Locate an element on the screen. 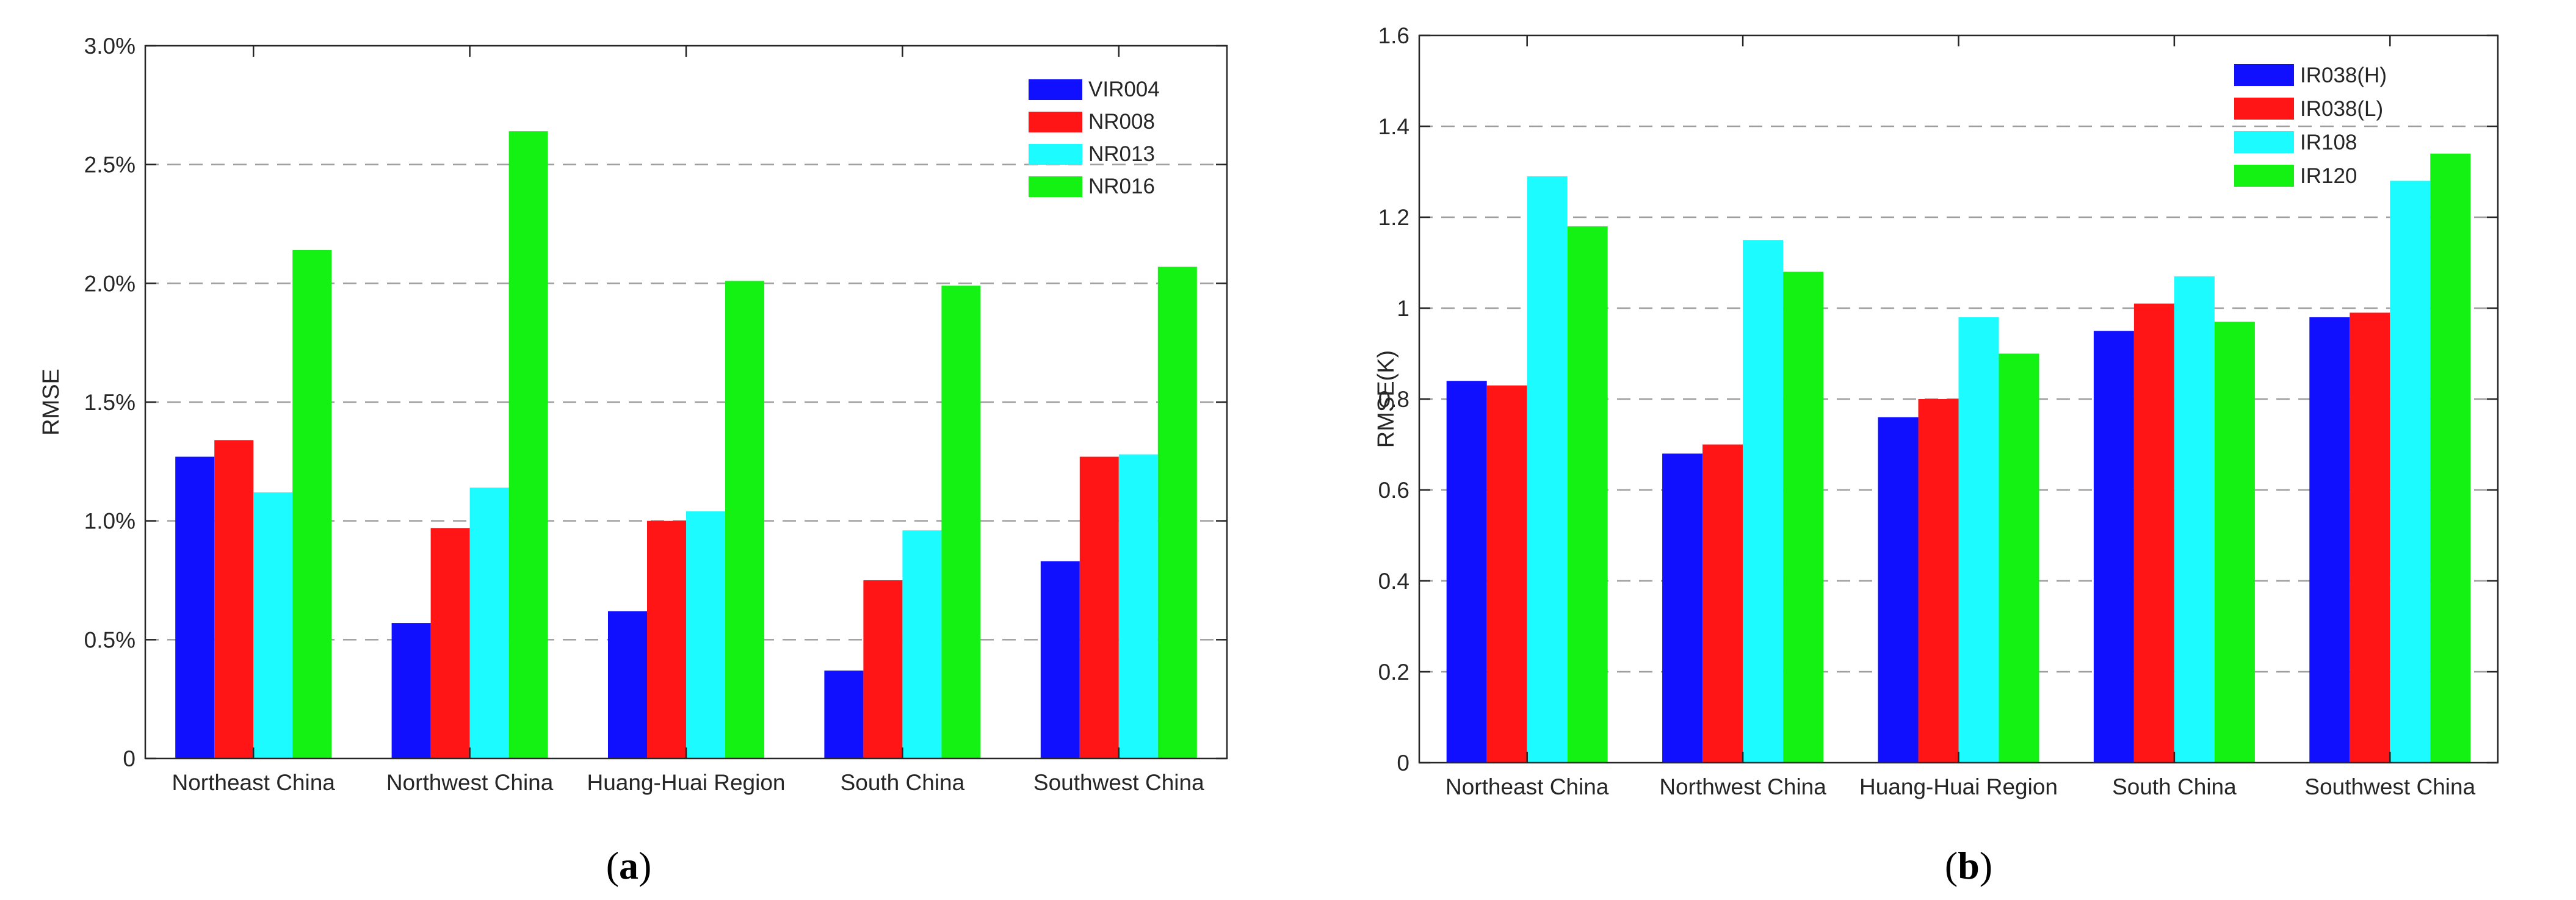 This screenshot has height=900, width=2576. legend-swatch-nr008 is located at coordinates (1055, 122).